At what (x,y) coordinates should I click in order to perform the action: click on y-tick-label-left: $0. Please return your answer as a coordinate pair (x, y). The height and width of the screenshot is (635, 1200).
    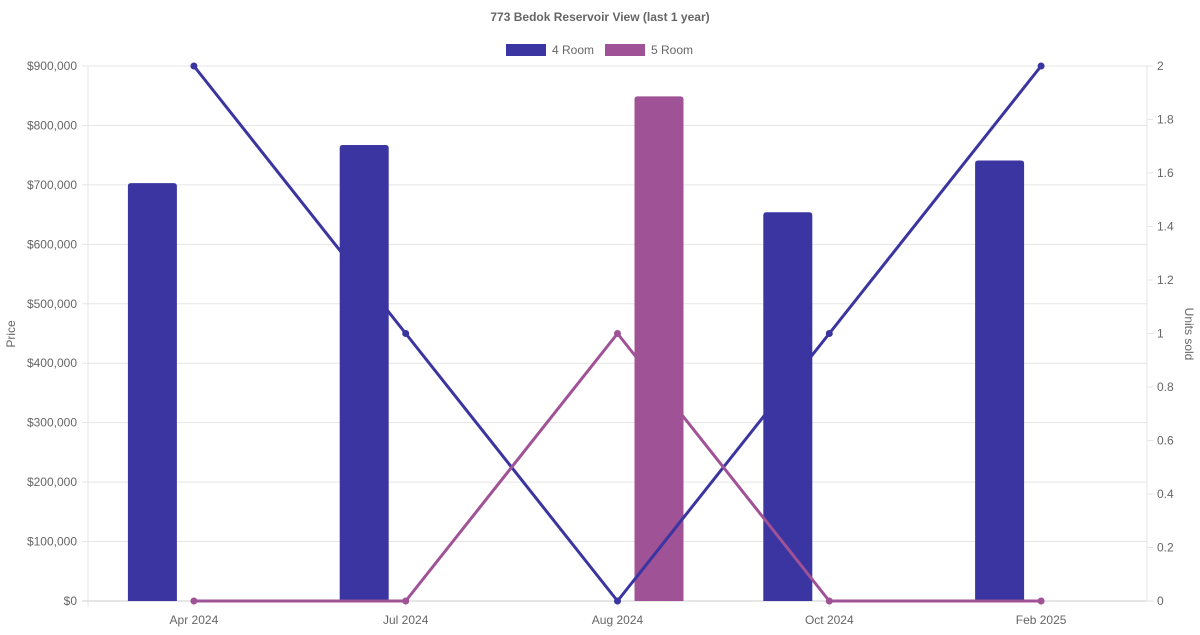
    Looking at the image, I should click on (71, 601).